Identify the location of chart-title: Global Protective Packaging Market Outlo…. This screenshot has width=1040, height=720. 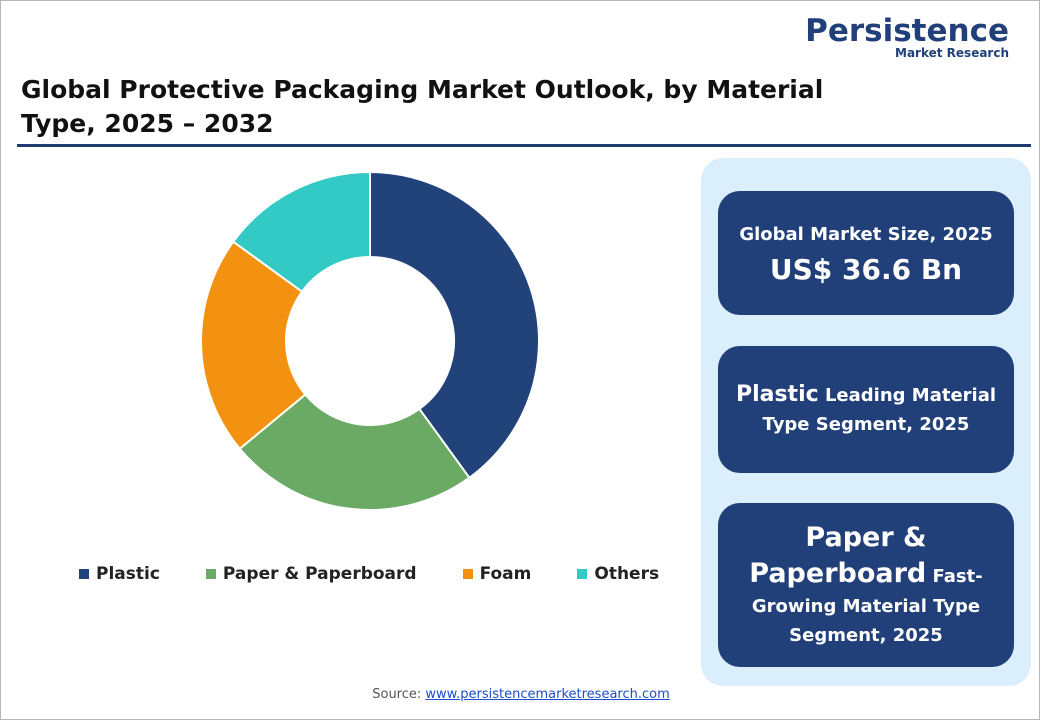
(422, 106).